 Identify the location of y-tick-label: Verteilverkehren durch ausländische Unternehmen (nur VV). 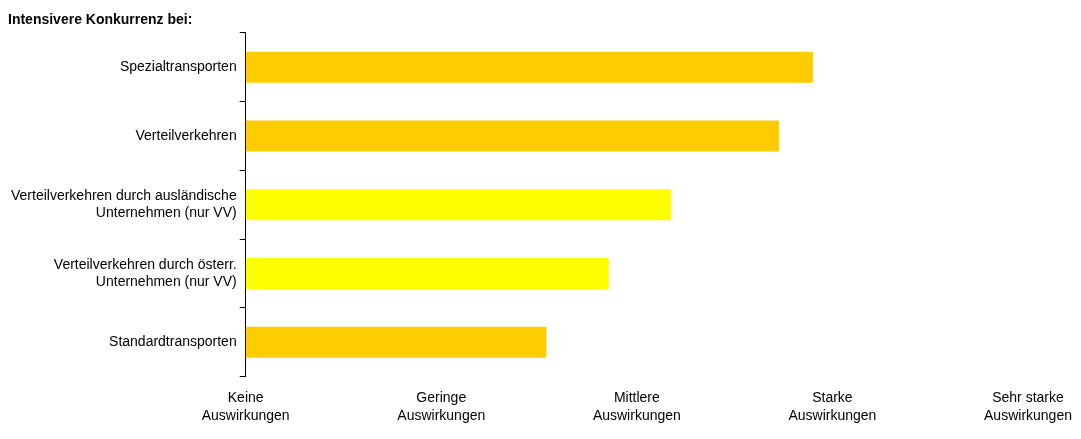
(123, 203).